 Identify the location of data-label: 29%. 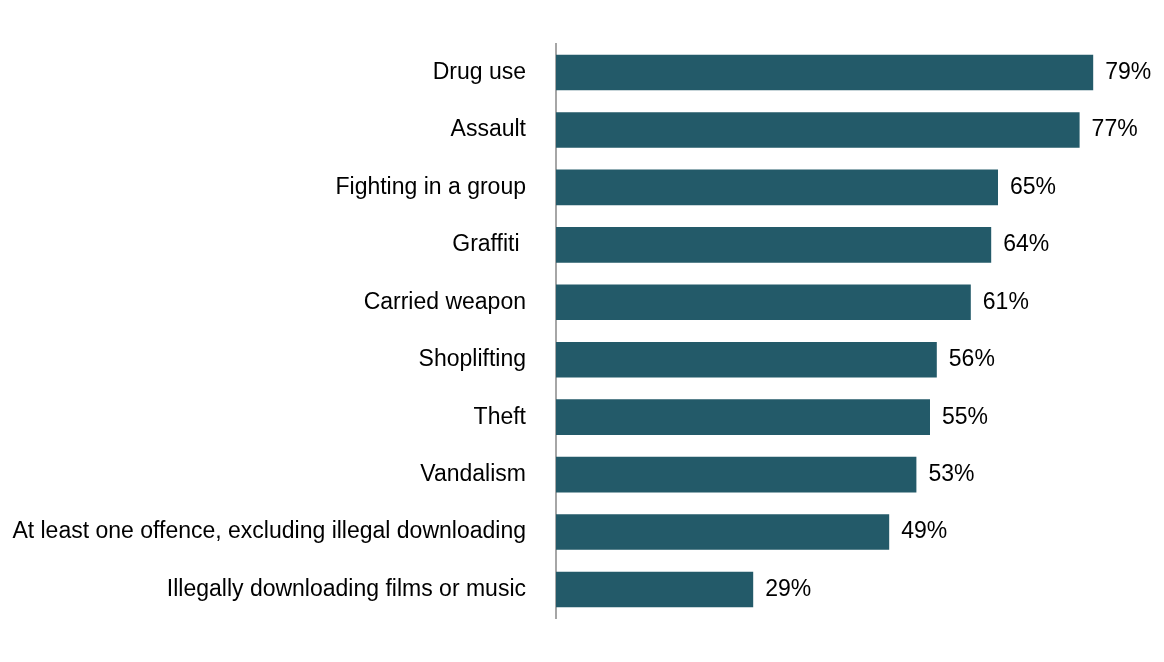
(788, 587).